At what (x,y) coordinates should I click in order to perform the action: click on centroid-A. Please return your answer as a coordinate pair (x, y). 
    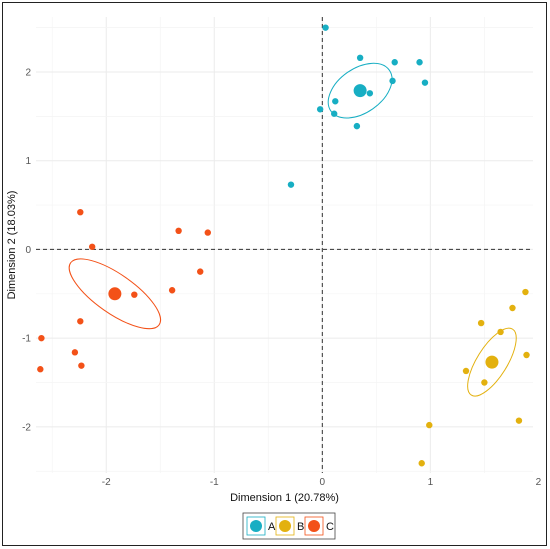
    Looking at the image, I should click on (360, 91).